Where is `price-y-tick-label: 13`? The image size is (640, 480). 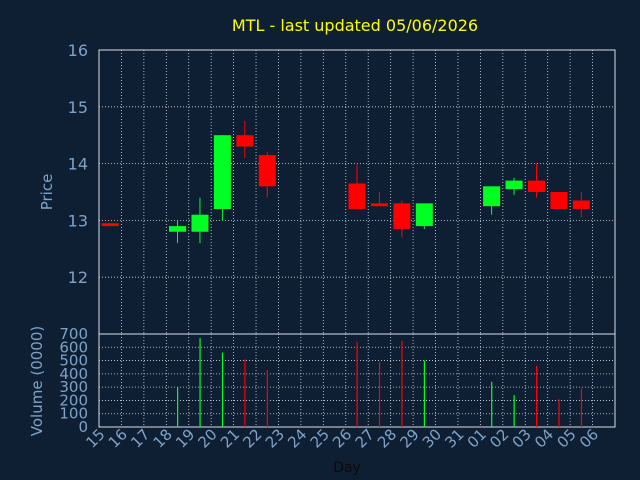 price-y-tick-label: 13 is located at coordinates (78, 220).